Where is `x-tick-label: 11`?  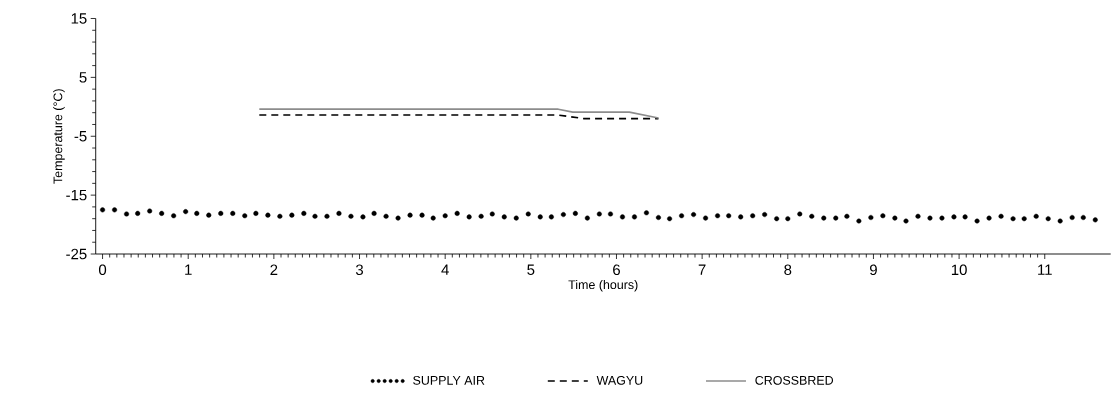
x-tick-label: 11 is located at coordinates (1045, 269).